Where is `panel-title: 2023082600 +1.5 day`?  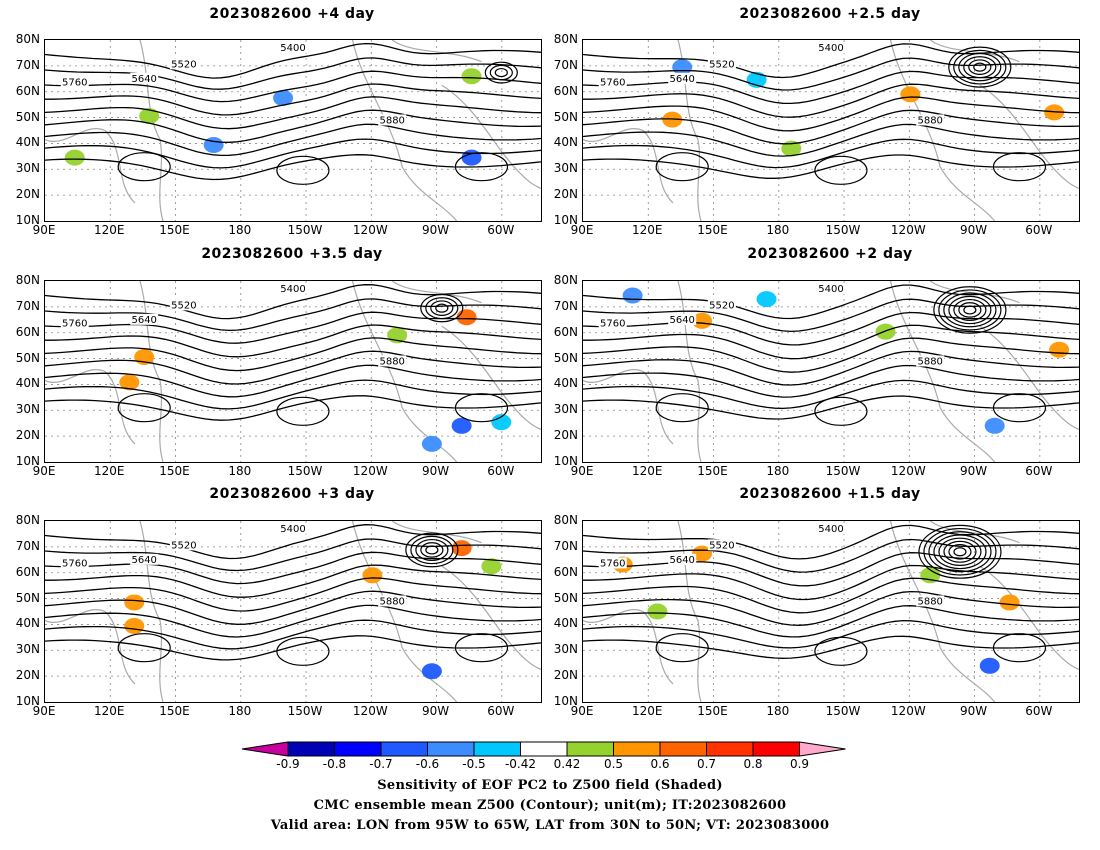
panel-title: 2023082600 +1.5 day is located at coordinates (830, 494).